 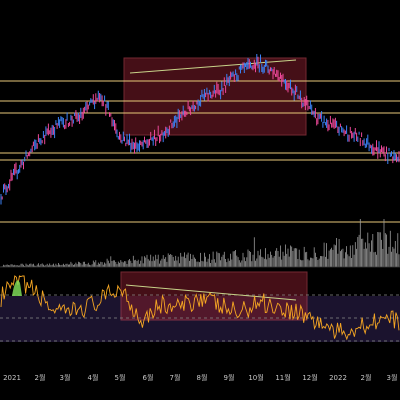 What do you see at coordinates (215, 96) in the screenshot?
I see `price-zone` at bounding box center [215, 96].